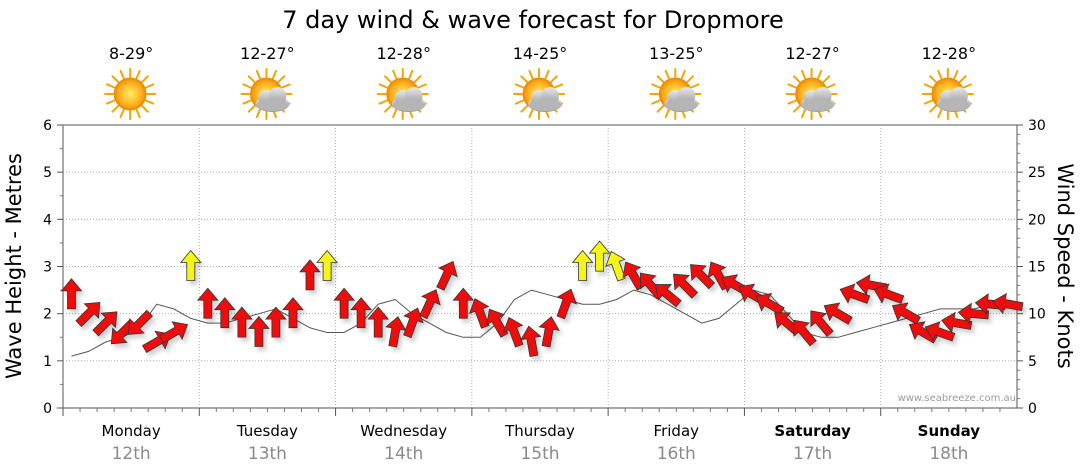 The height and width of the screenshot is (475, 1080). Describe the element at coordinates (539, 454) in the screenshot. I see `day-date-label: 15th` at that location.